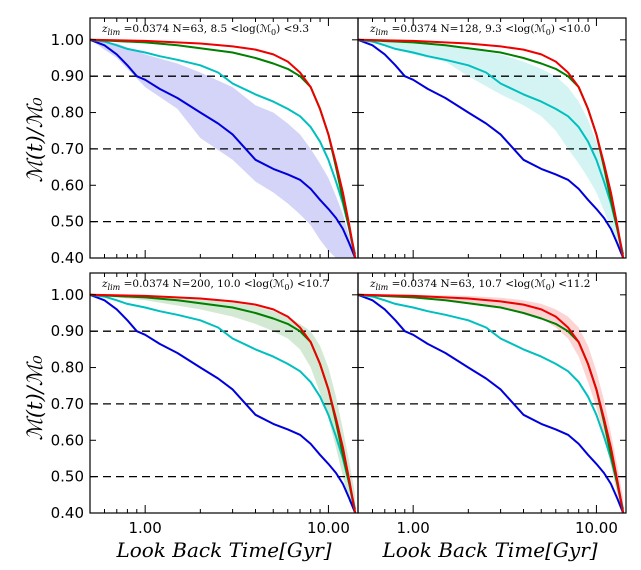  What do you see at coordinates (215, 285) in the screenshot?
I see `panel-annotation: zlim =0.0374 N=200, 10.0 <log(ℳ0) <10.7` at bounding box center [215, 285].